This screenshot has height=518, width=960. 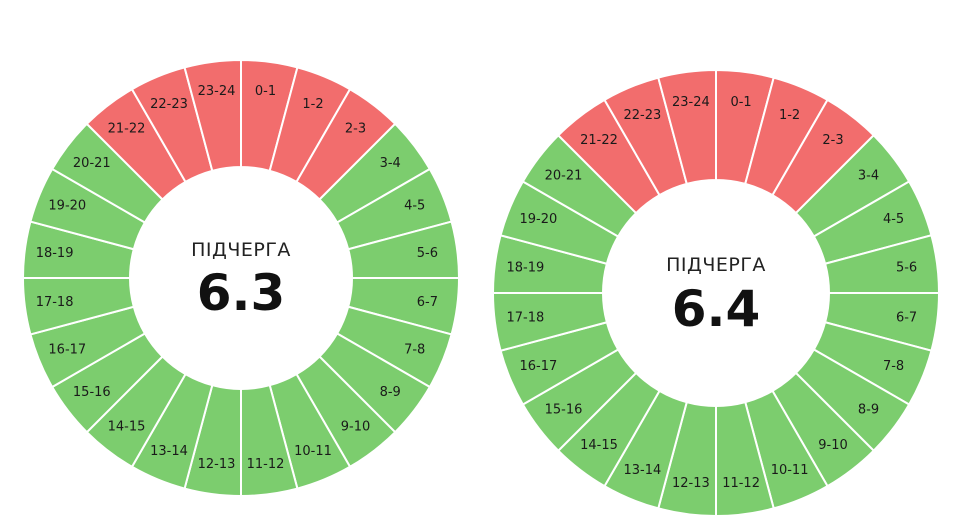 I want to click on subqueue-number: 6.4, so click(x=716, y=309).